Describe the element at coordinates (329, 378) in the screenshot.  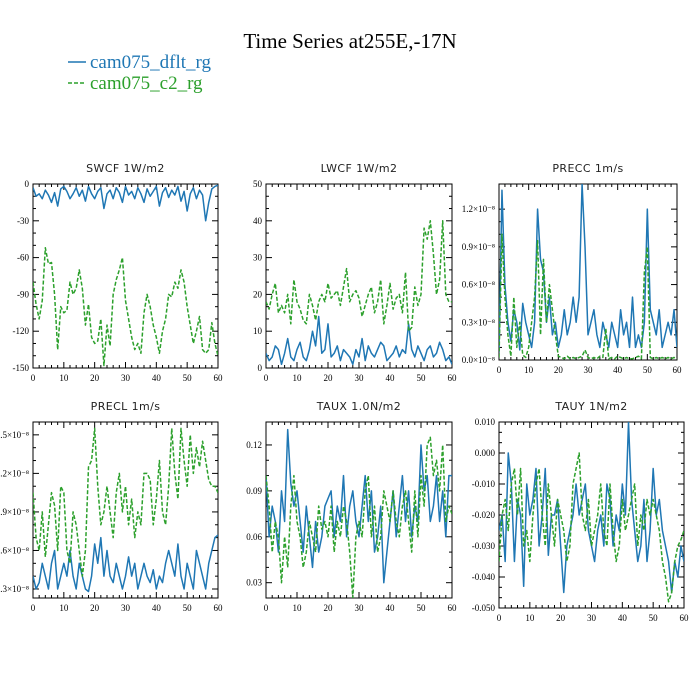
I see `lwcf-xtick-label: 20` at that location.